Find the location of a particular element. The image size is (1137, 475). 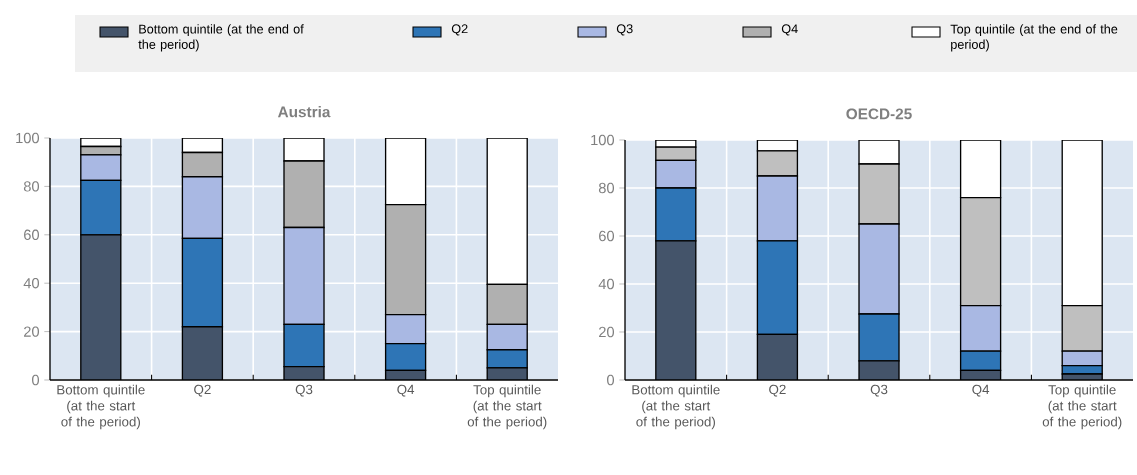

chart-title: Austria is located at coordinates (304, 112).